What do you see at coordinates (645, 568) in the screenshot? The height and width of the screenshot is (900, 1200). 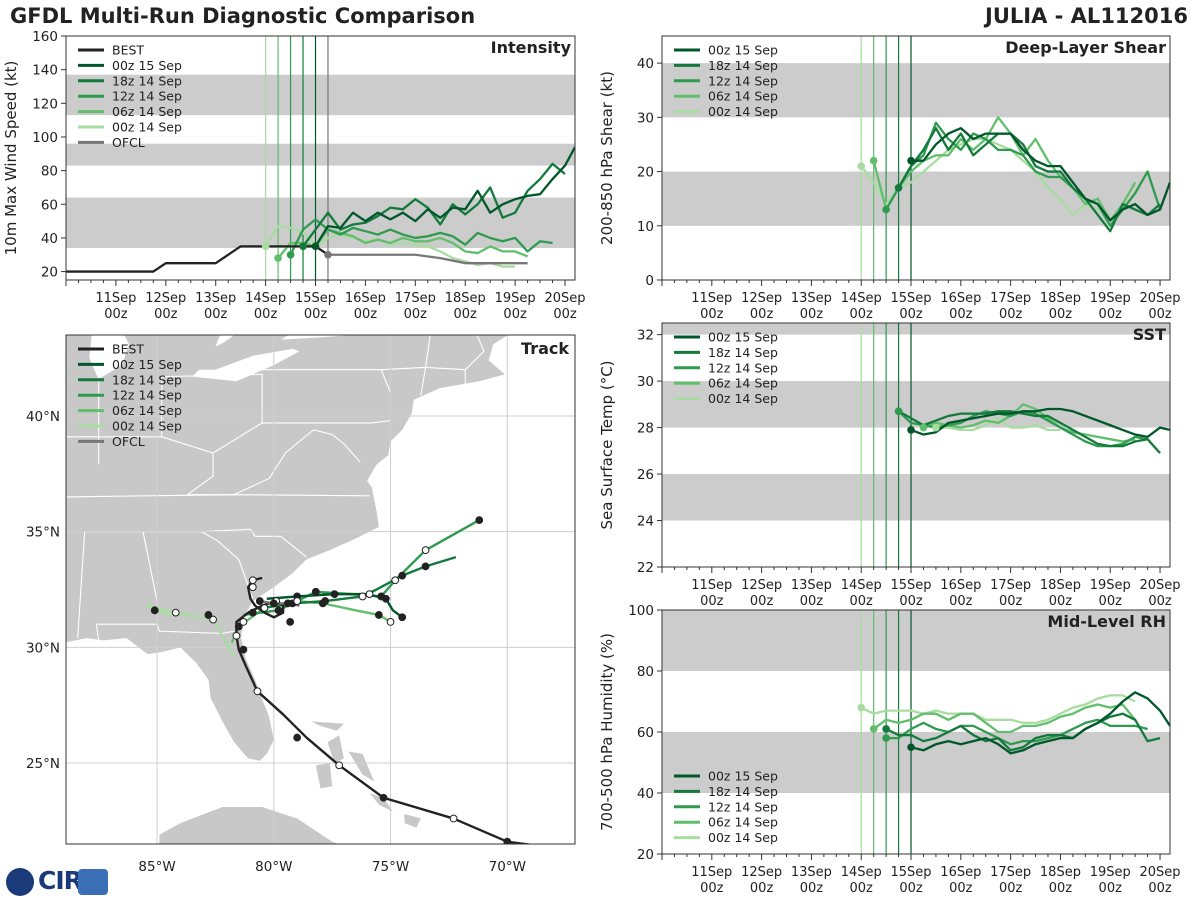 I see `ytick-label-22: 22` at bounding box center [645, 568].